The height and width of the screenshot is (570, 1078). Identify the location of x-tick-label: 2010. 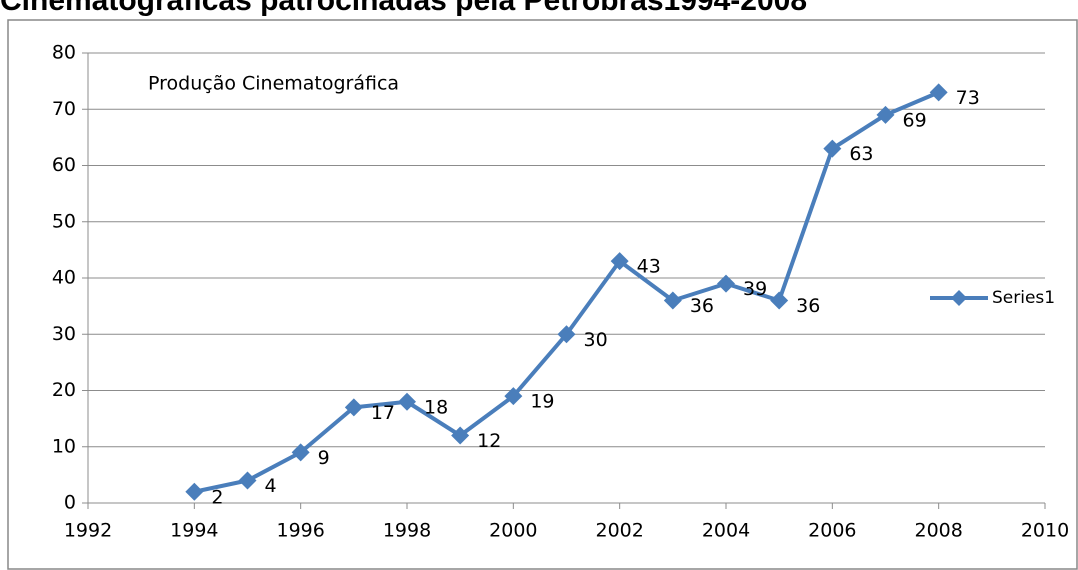
(1045, 531).